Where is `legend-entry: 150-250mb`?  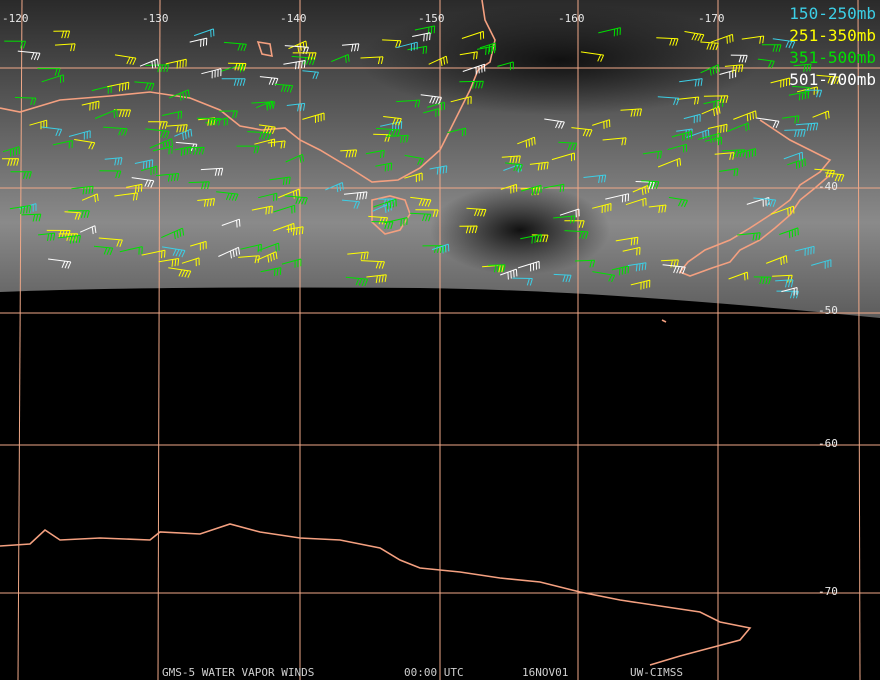 legend-entry: 150-250mb is located at coordinates (832, 13).